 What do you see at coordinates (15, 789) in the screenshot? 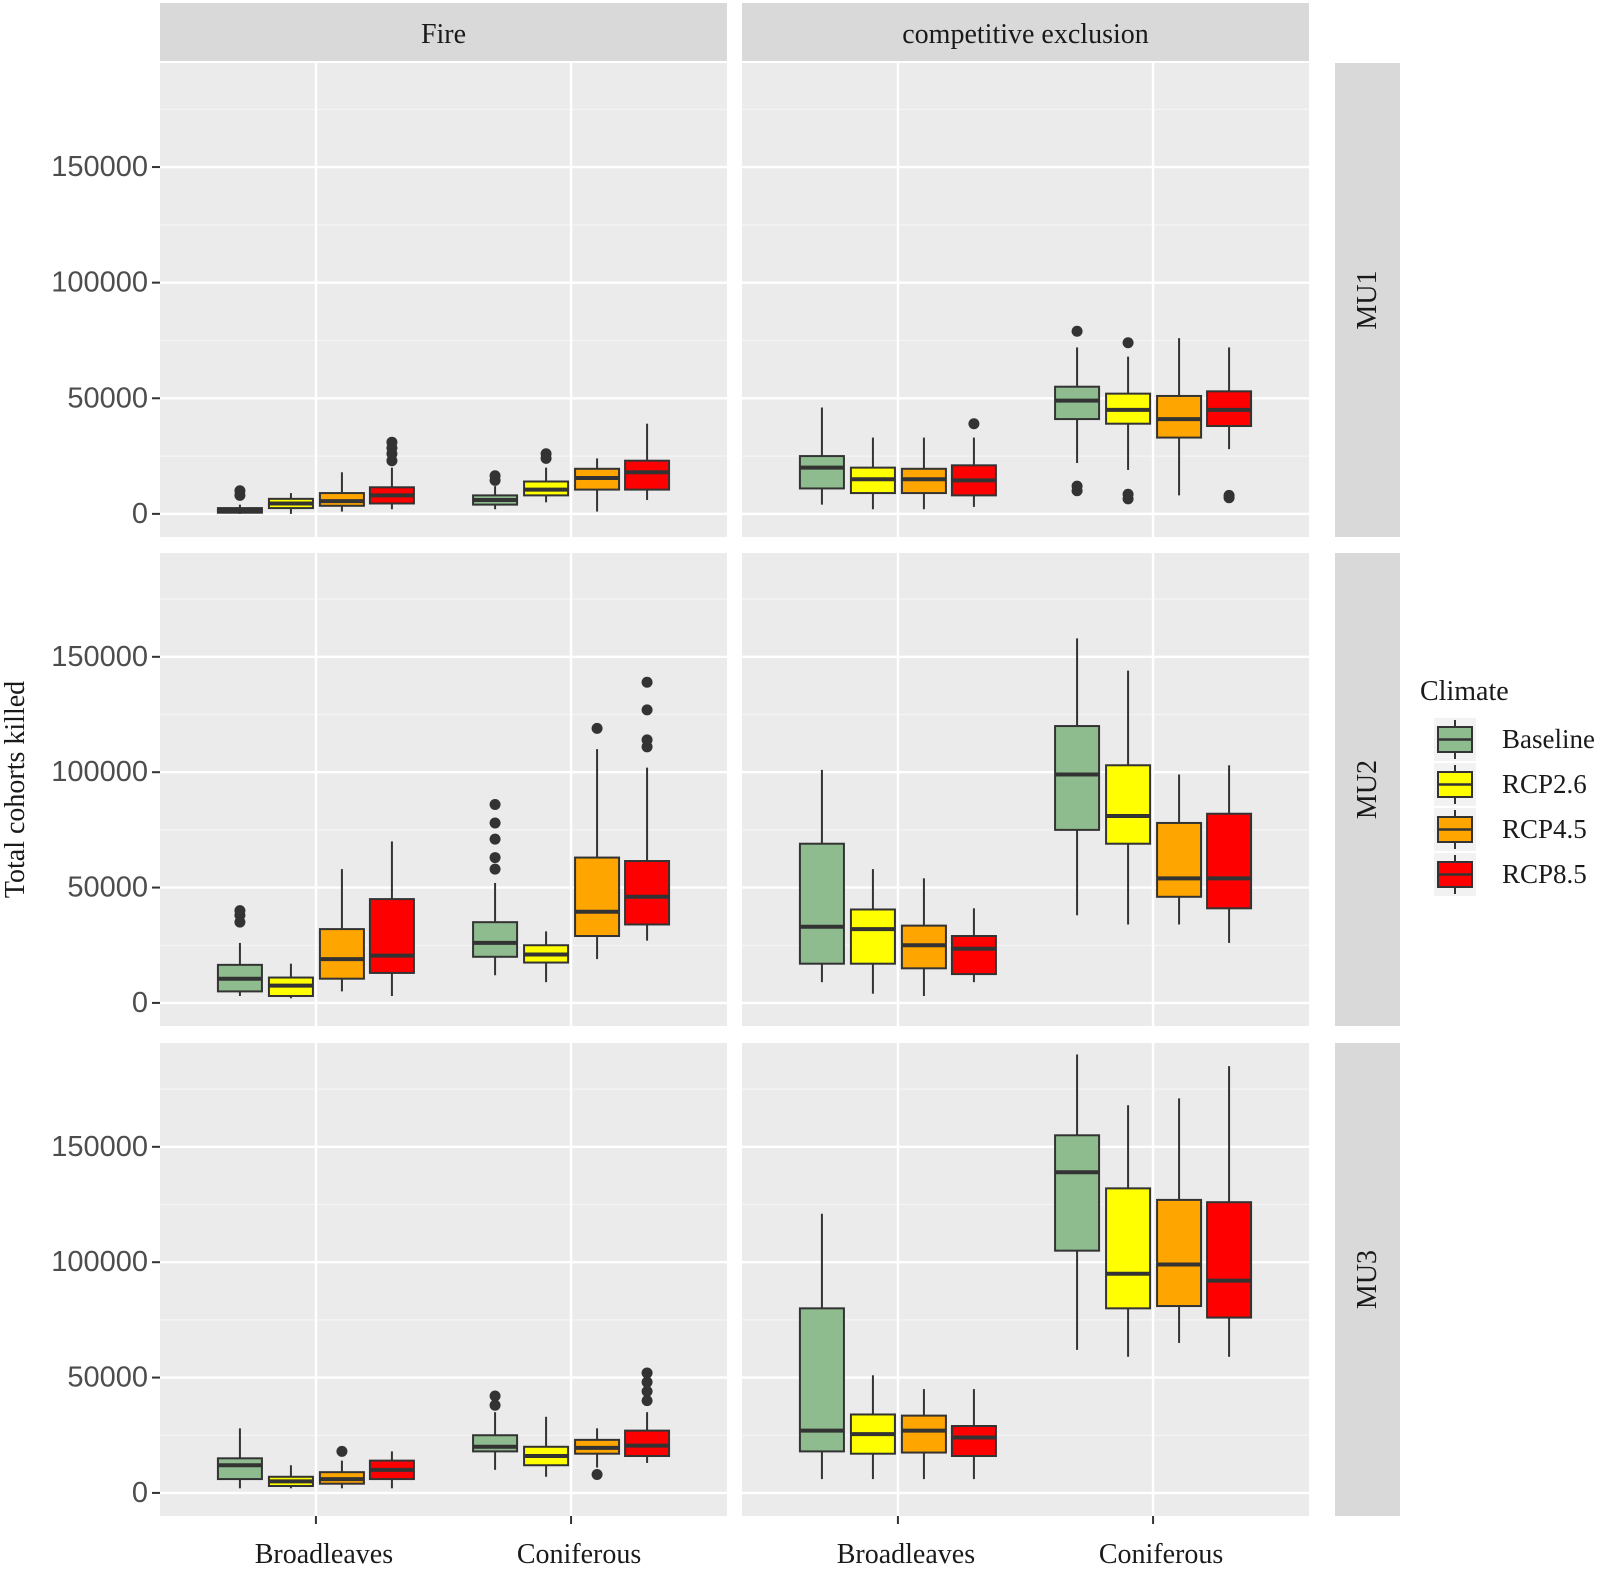
I see `y-axis-title: Total cohorts killed` at bounding box center [15, 789].